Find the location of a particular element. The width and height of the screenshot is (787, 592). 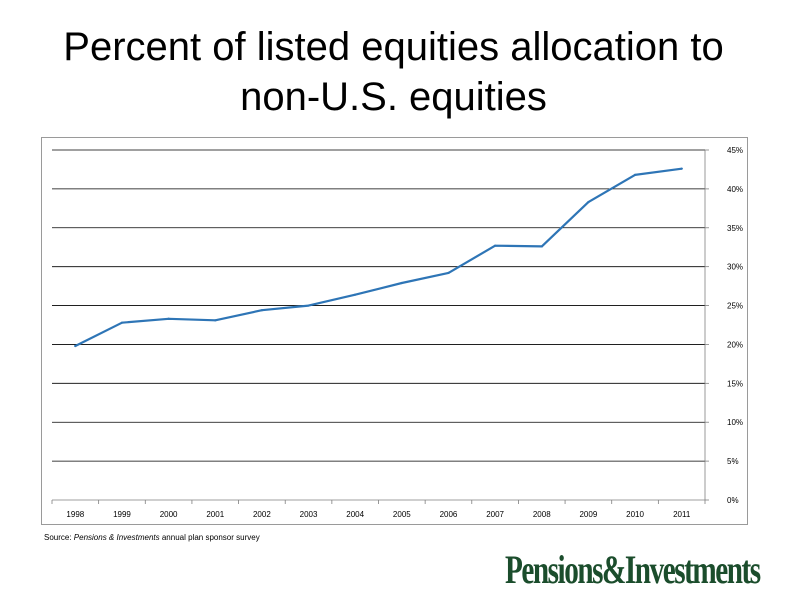

x-tick-label: 2011 is located at coordinates (682, 514).